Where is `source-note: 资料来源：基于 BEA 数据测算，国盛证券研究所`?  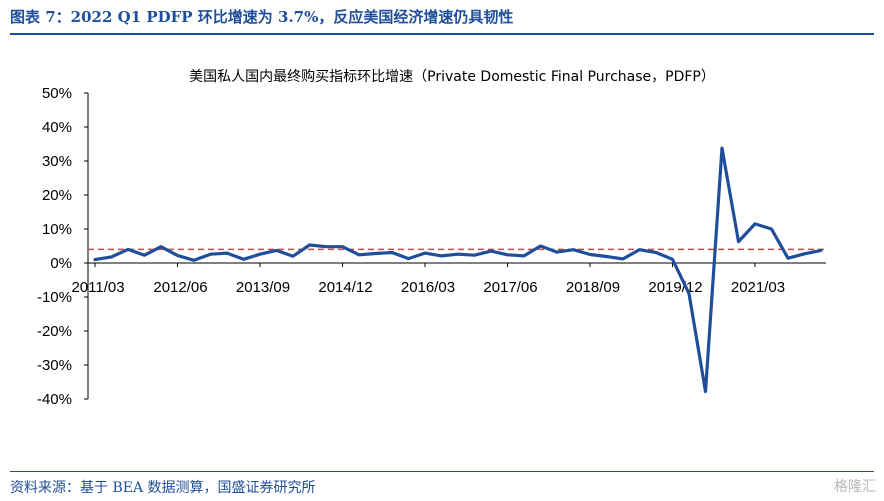 source-note: 资料来源：基于 BEA 数据测算，国盛证券研究所 is located at coordinates (163, 488).